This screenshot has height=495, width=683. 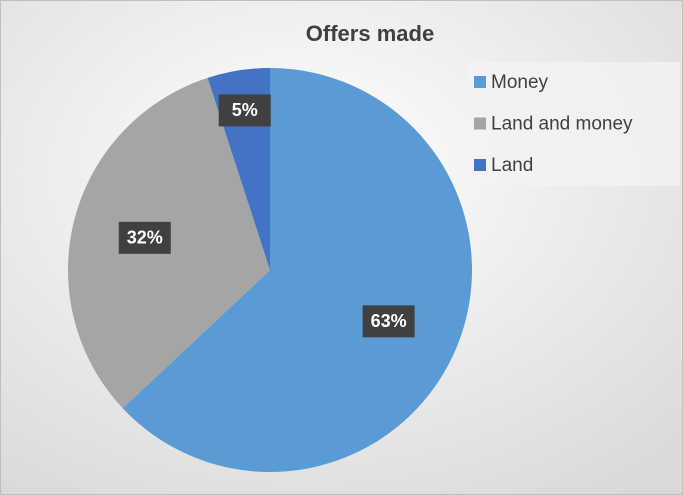 I want to click on data-label: 32%, so click(x=145, y=238).